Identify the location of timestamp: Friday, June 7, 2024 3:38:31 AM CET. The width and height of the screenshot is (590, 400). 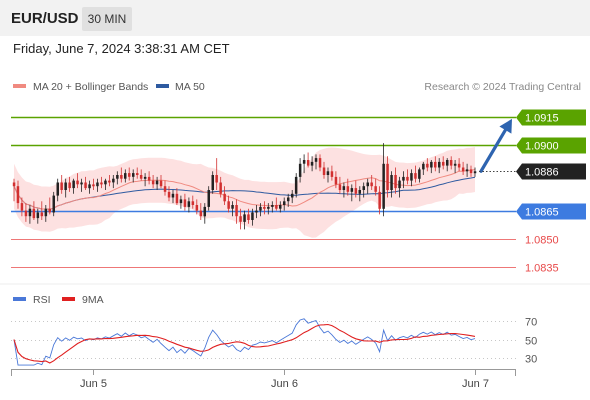
(121, 48).